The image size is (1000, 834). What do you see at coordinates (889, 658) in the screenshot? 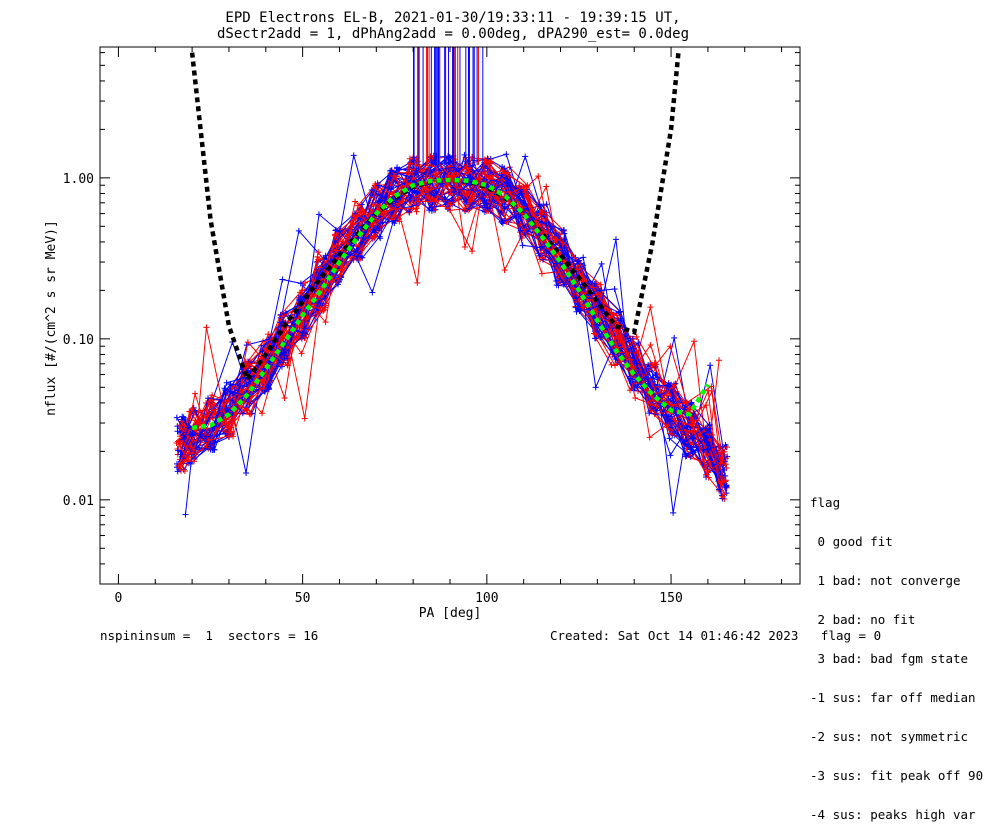
I see `legend-item: 3 bad: bad fgm state` at bounding box center [889, 658].